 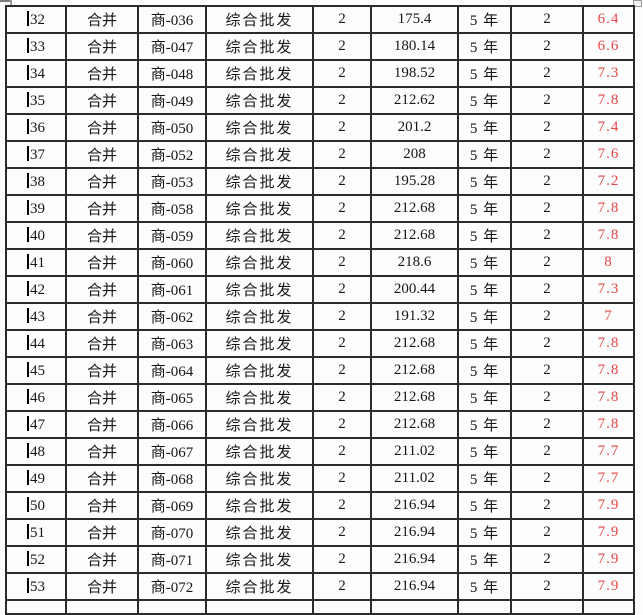 What do you see at coordinates (36, 46) in the screenshot?
I see `cell-row-number: 33` at bounding box center [36, 46].